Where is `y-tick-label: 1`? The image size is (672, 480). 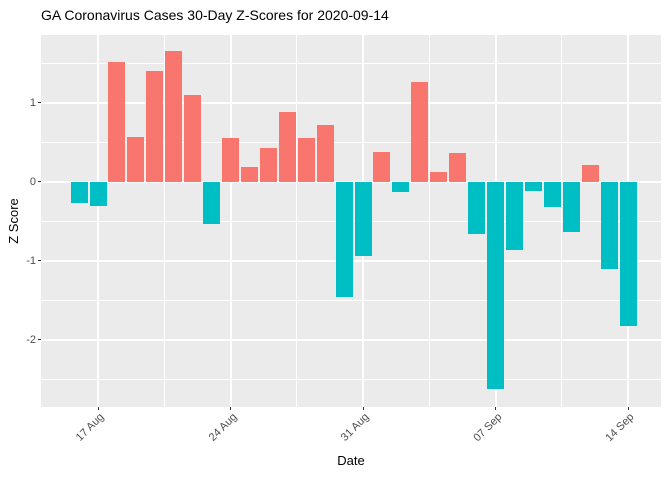
y-tick-label: 1 is located at coordinates (32, 102).